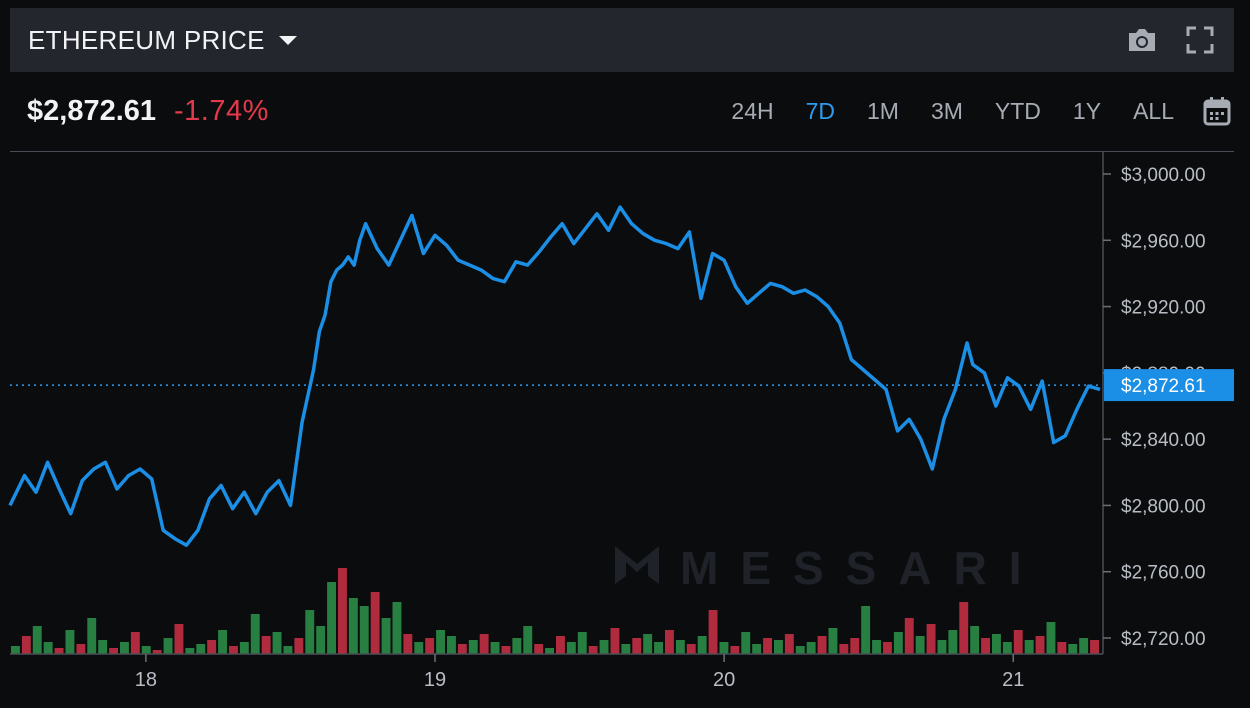 The height and width of the screenshot is (708, 1250). I want to click on watermark: MESSARI, so click(829, 568).